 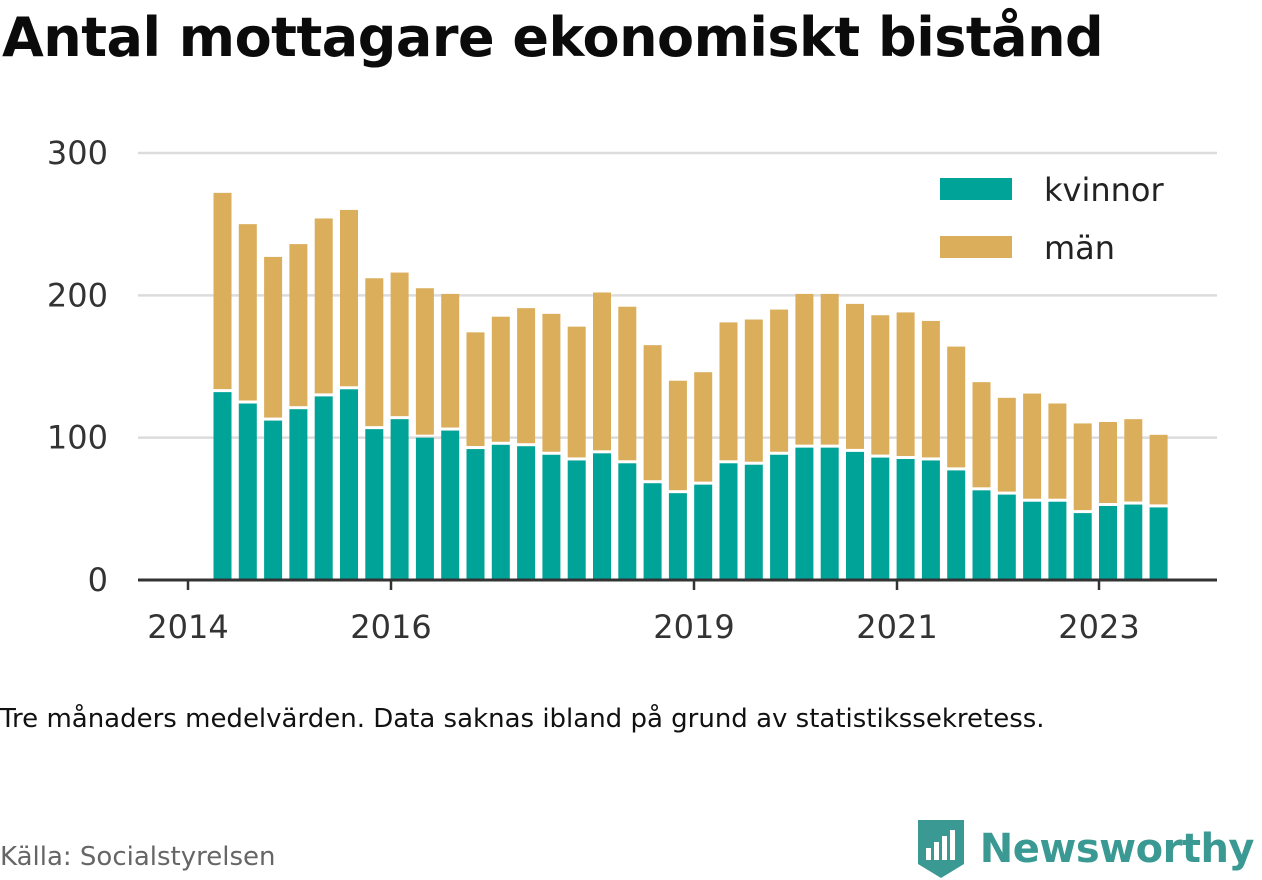 What do you see at coordinates (1117, 849) in the screenshot?
I see `brand-name: Newsworthy` at bounding box center [1117, 849].